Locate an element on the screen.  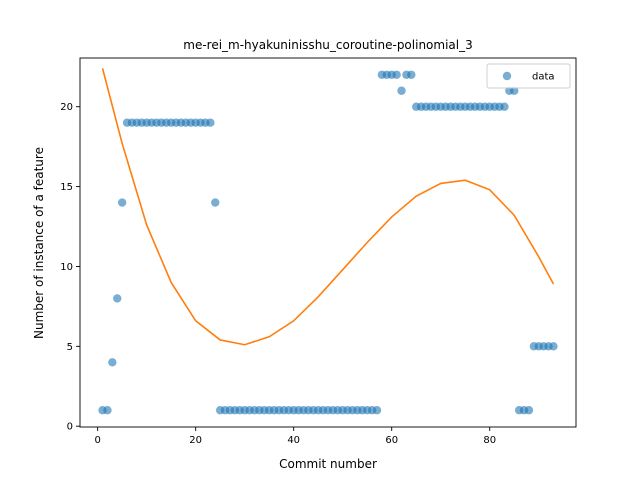
legend-box is located at coordinates (528, 76).